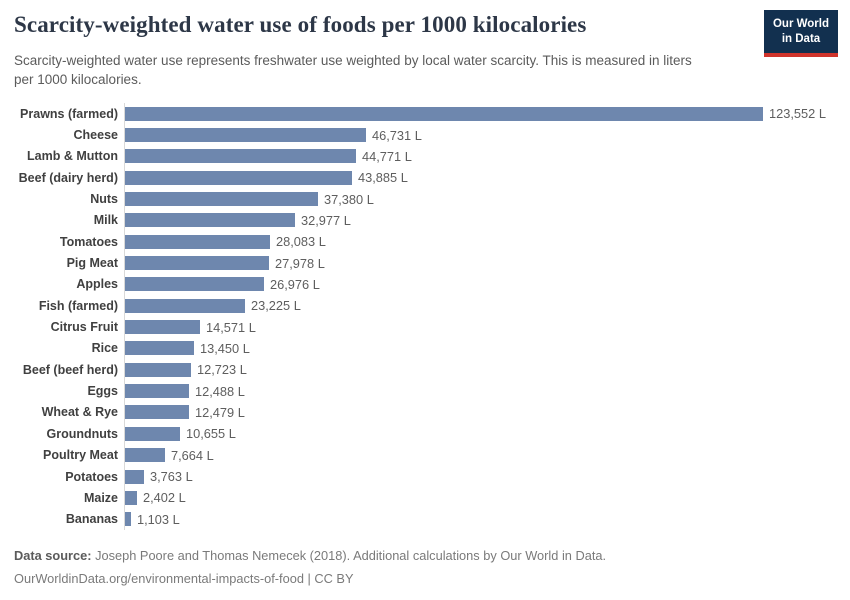  Describe the element at coordinates (326, 220) in the screenshot. I see `value-label: 32,977 L` at that location.